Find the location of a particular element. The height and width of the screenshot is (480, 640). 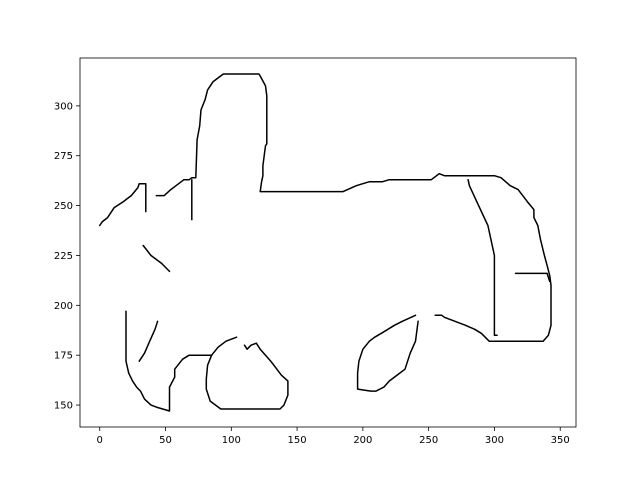

y-tick-label: 225 is located at coordinates (63, 256).